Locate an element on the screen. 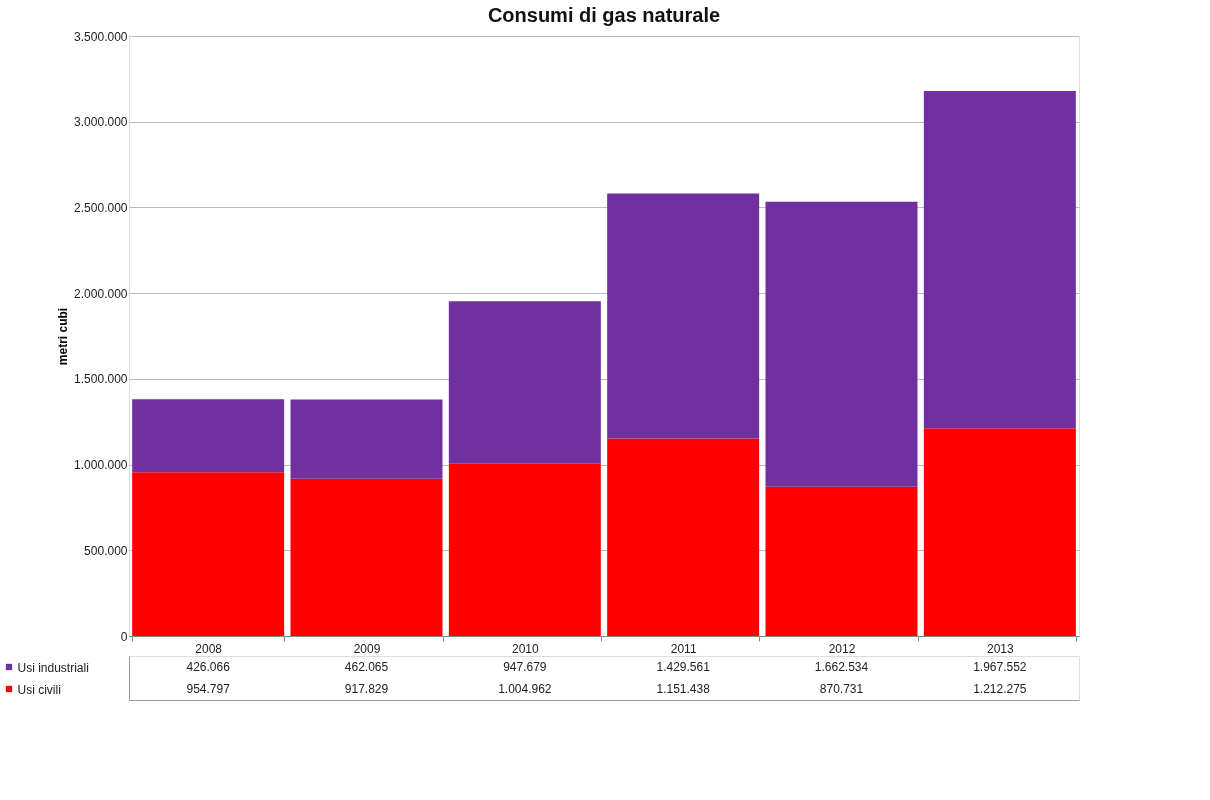 The width and height of the screenshot is (1210, 800). chart-title: Consumi di gas naturale is located at coordinates (604, 15).